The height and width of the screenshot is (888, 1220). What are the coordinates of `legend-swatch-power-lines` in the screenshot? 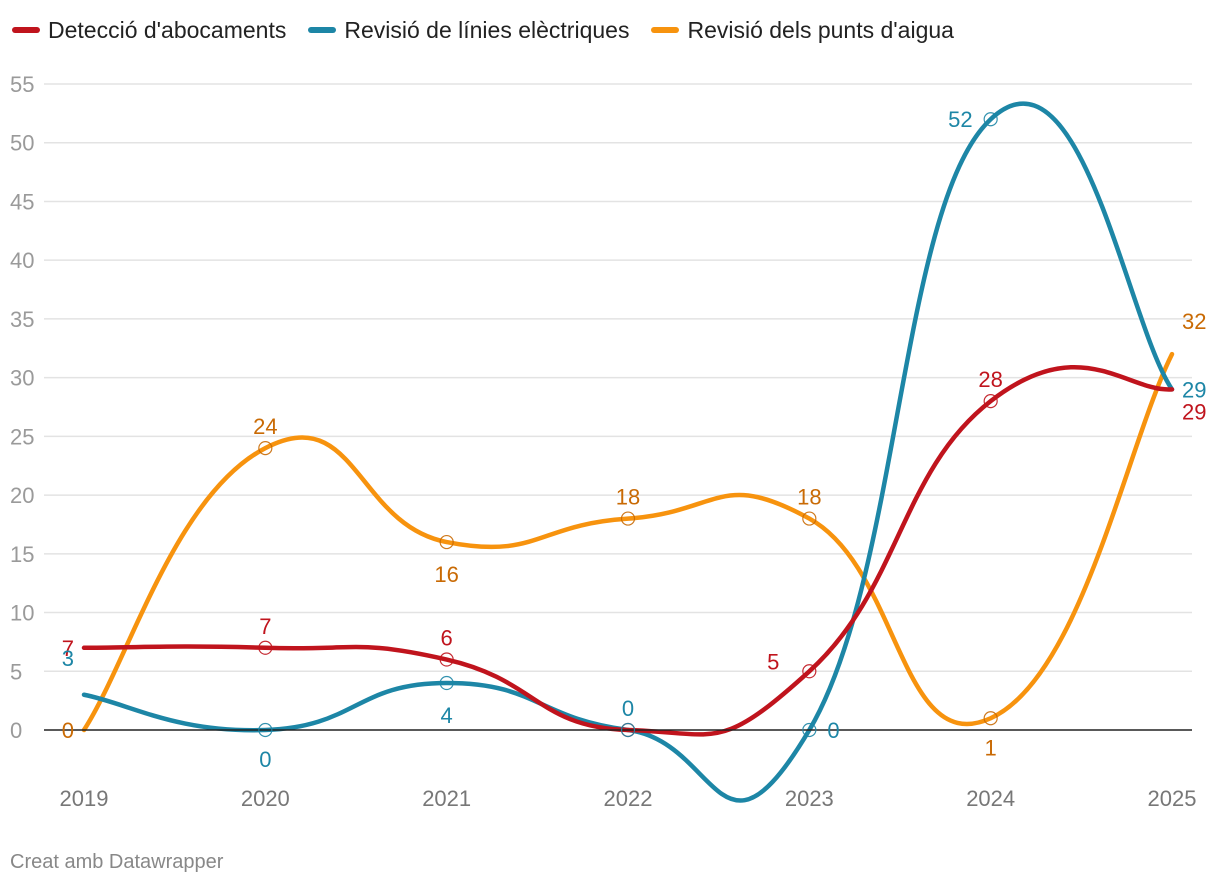 It's located at (322, 30).